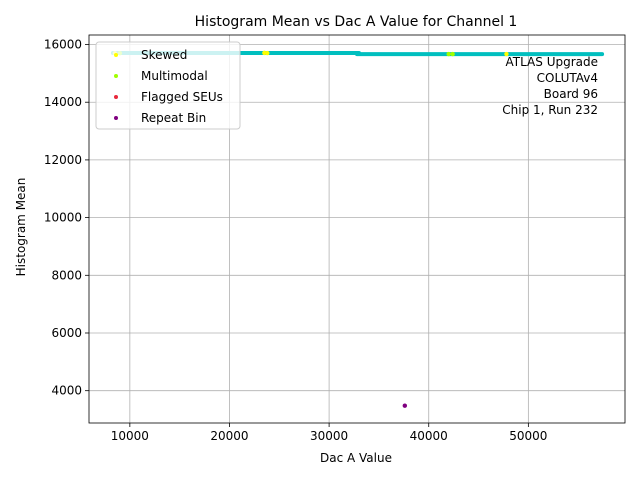 The image size is (640, 480). Describe the element at coordinates (551, 62) in the screenshot. I see `annotation-line: ATLAS Upgrade` at that location.